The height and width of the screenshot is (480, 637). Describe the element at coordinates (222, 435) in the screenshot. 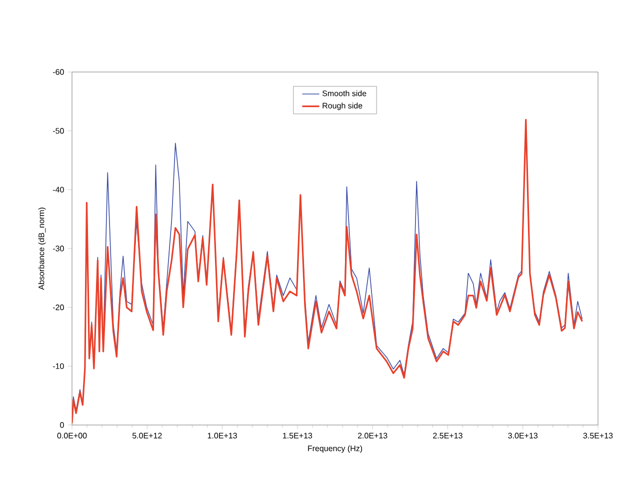

I see `x-tick-label: 1.0E+13` at that location.